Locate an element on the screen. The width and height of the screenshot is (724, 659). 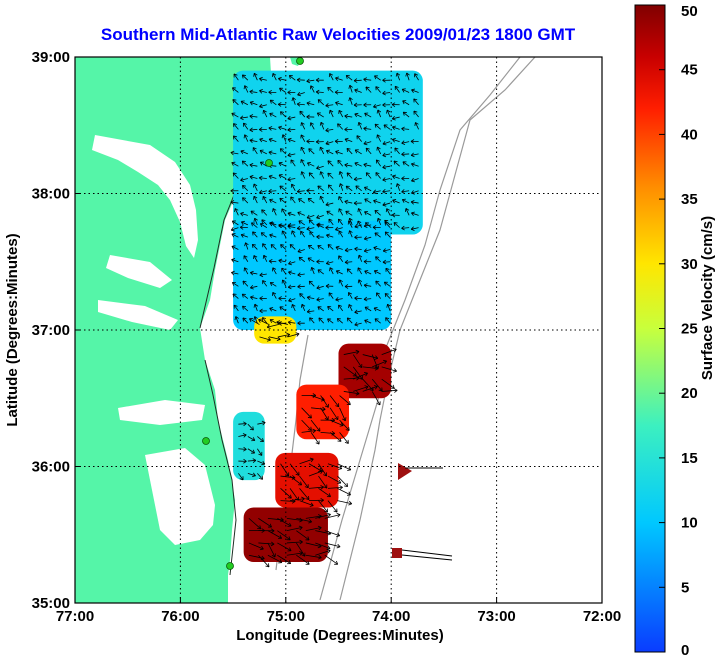
colorbar-tick-label: 5 is located at coordinates (685, 587).